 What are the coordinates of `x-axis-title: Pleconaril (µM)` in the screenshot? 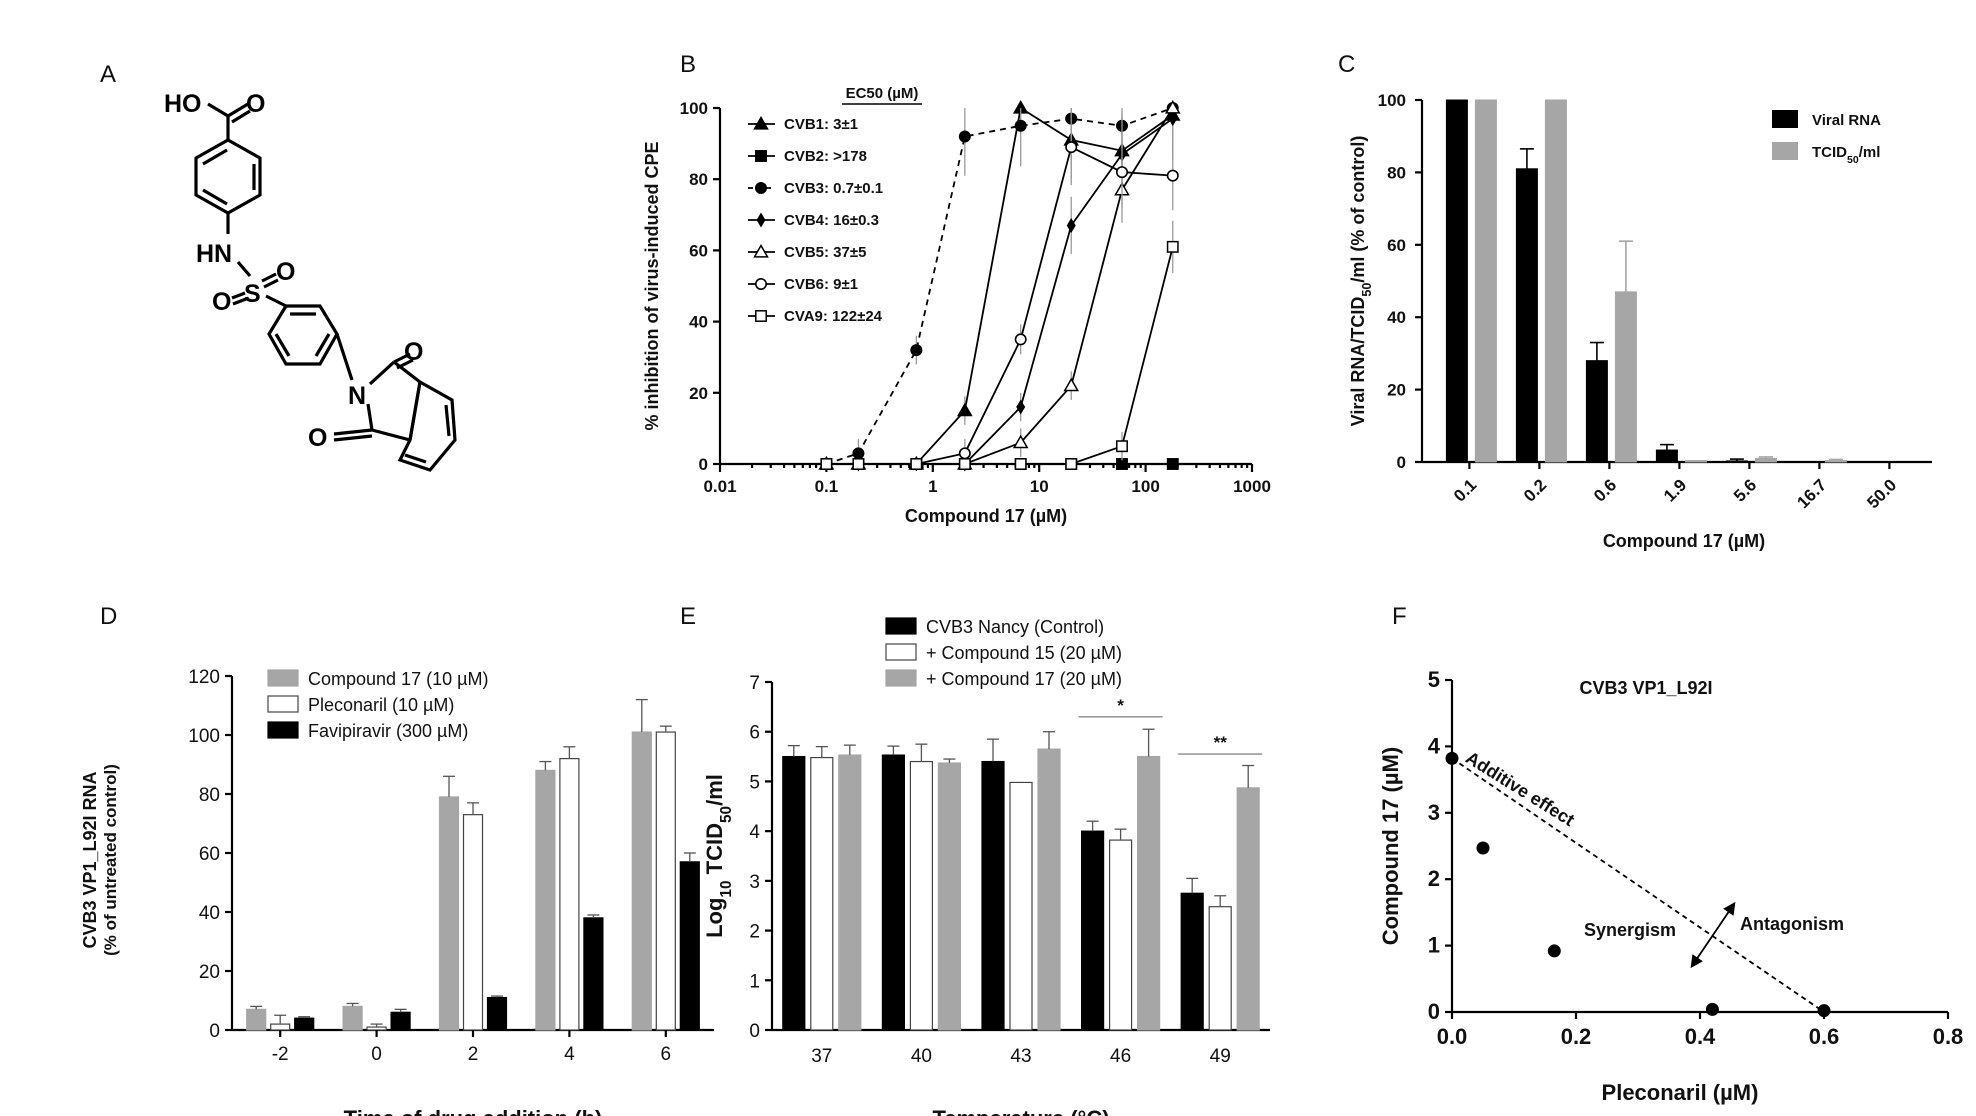 It's located at (1680, 1092).